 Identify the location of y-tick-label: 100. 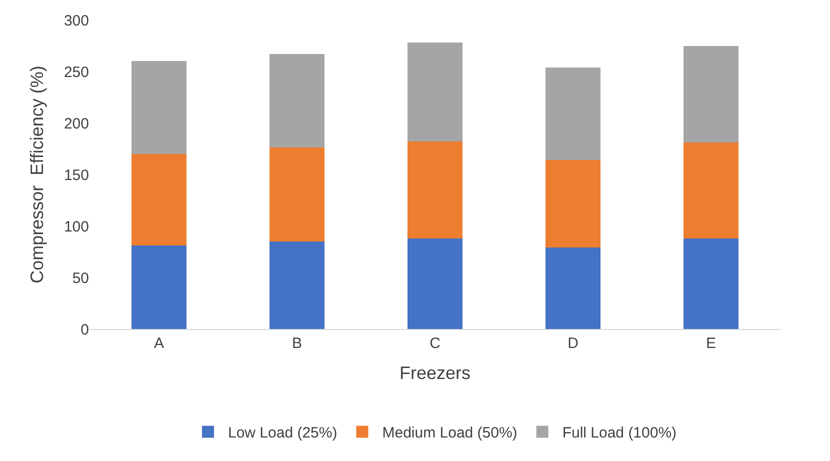
(76, 227).